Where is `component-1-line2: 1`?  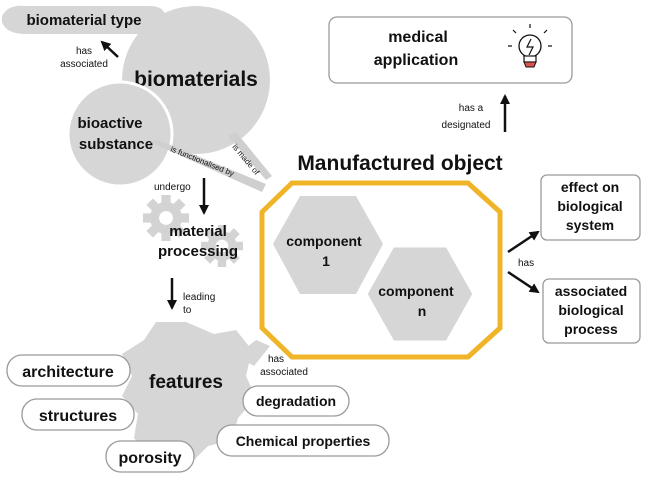 component-1-line2: 1 is located at coordinates (326, 261).